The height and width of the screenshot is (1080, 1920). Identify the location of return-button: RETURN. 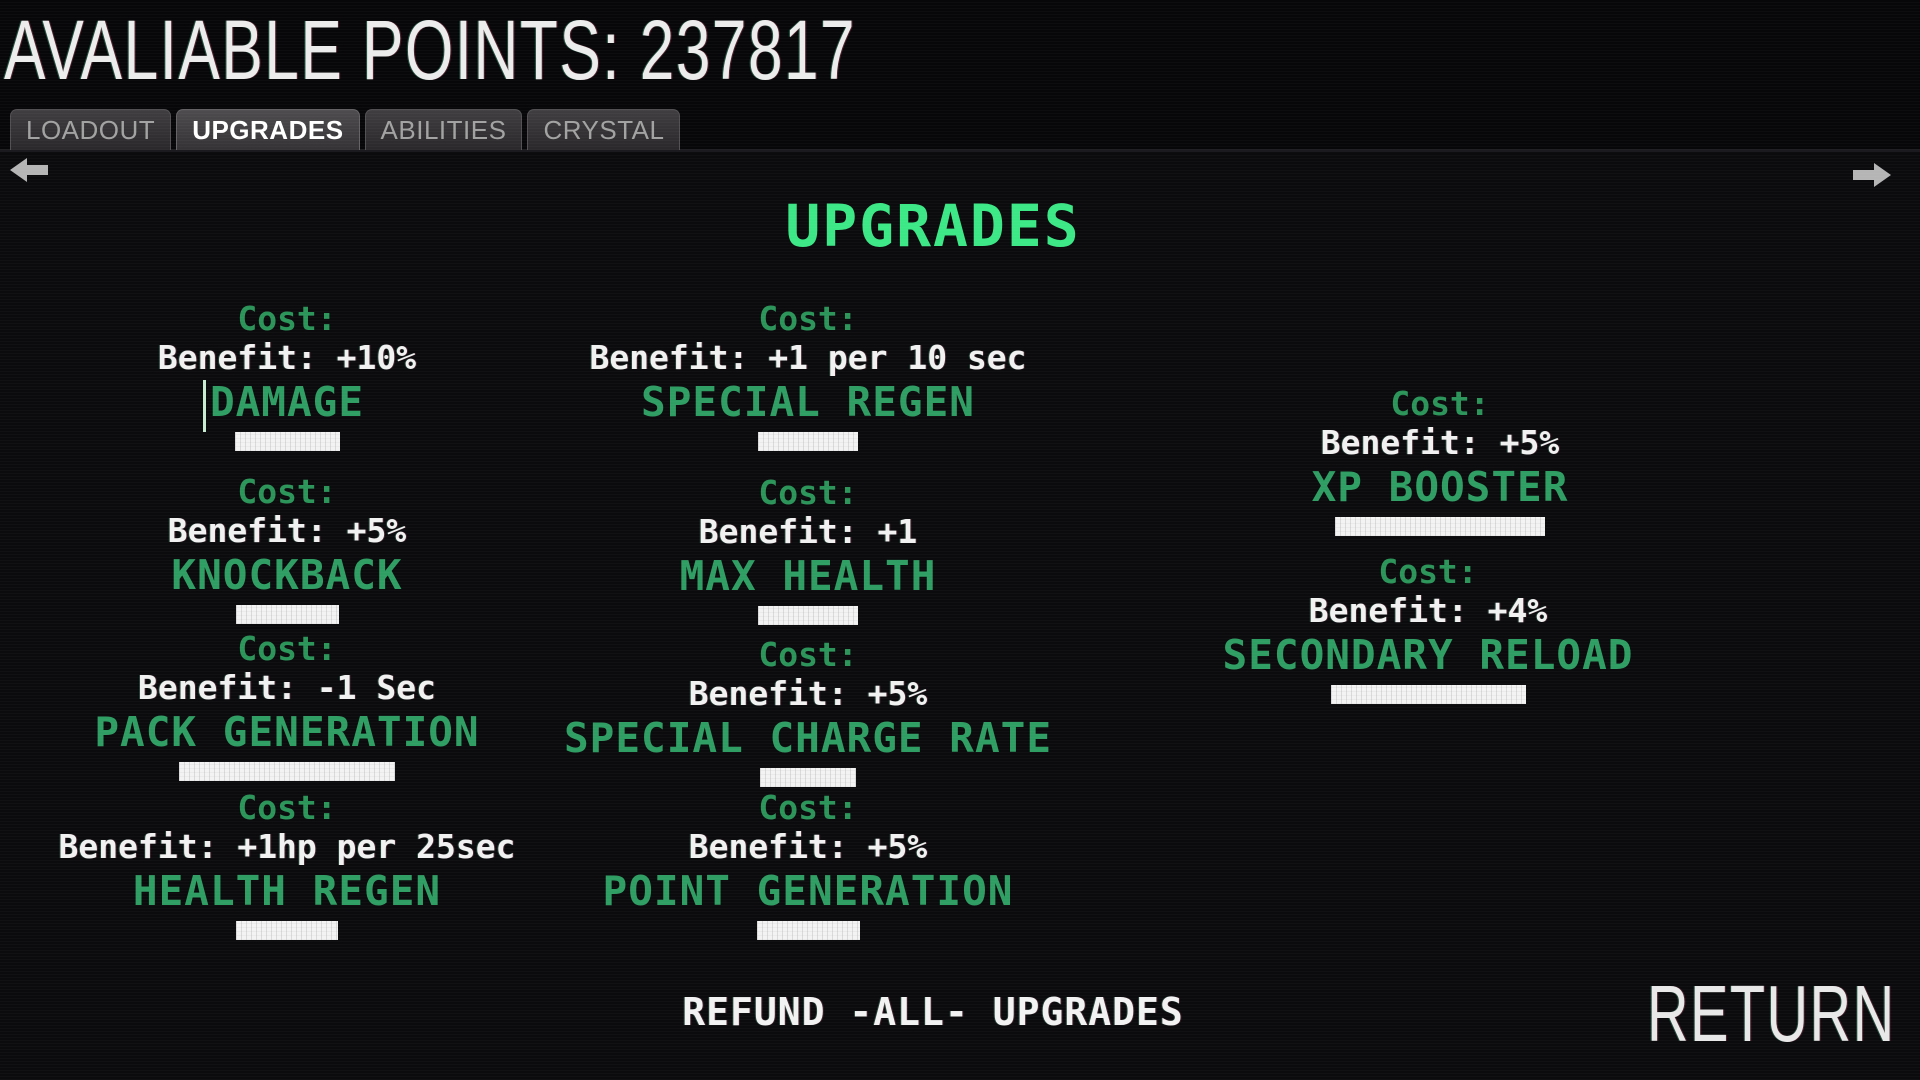
(1771, 1013).